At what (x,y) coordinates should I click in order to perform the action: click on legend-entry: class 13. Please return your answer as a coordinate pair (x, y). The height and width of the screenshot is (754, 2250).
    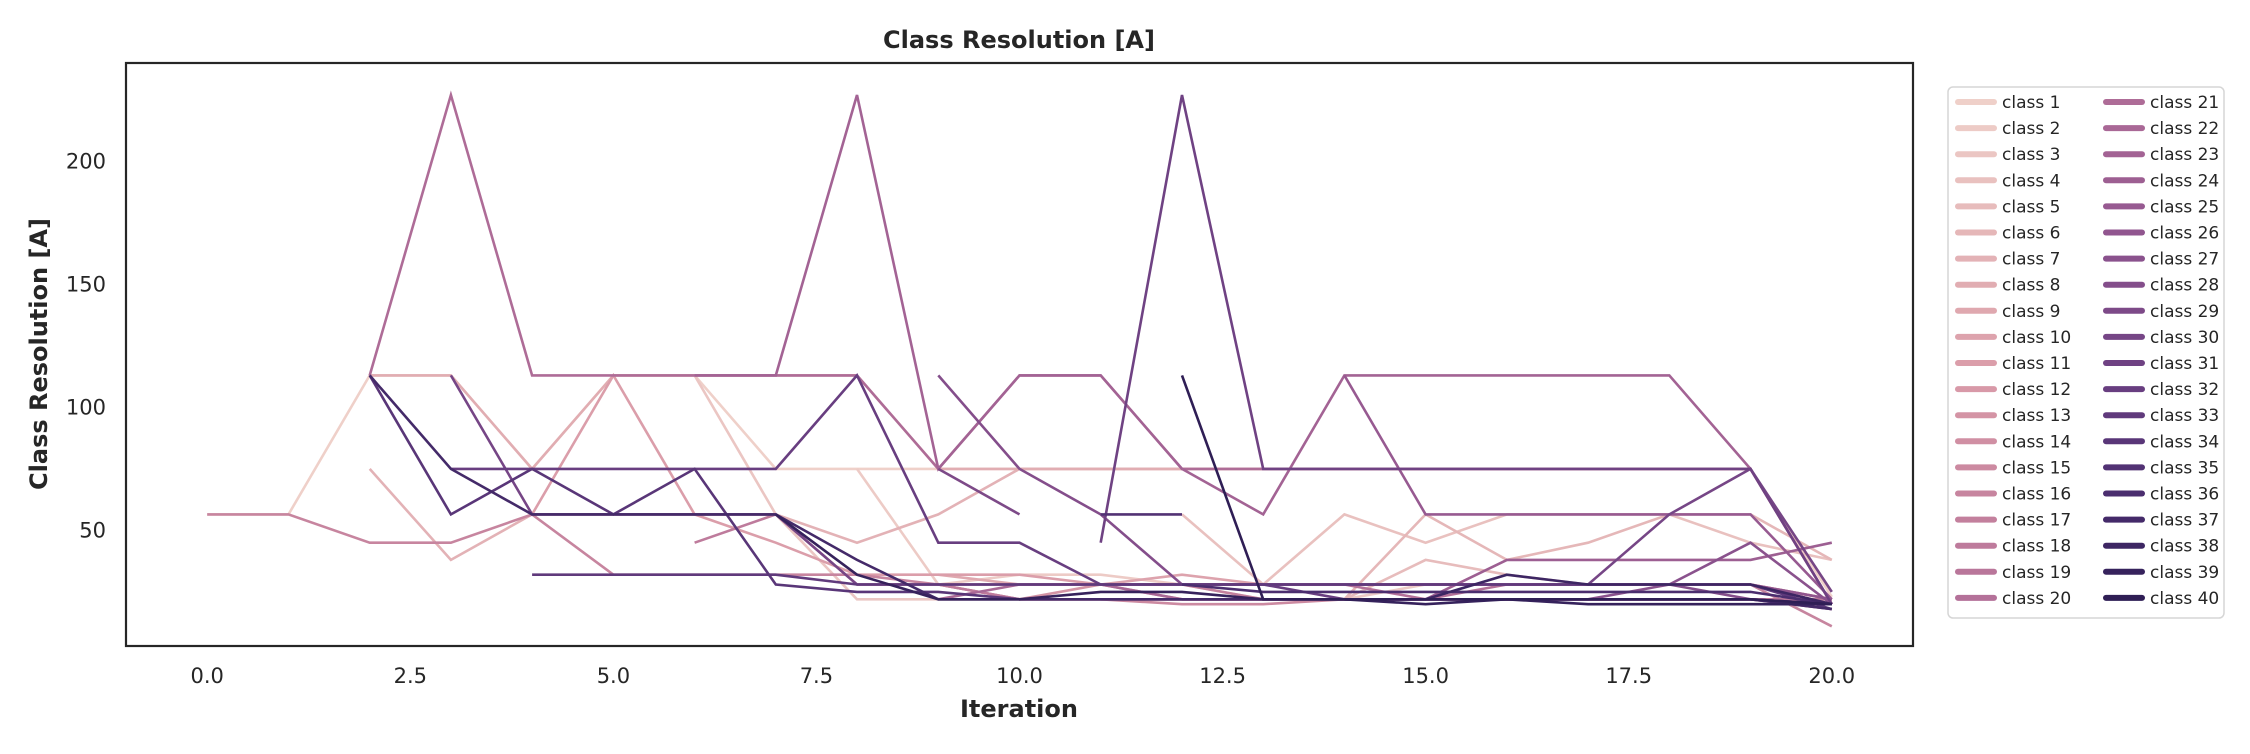
    Looking at the image, I should click on (2013, 416).